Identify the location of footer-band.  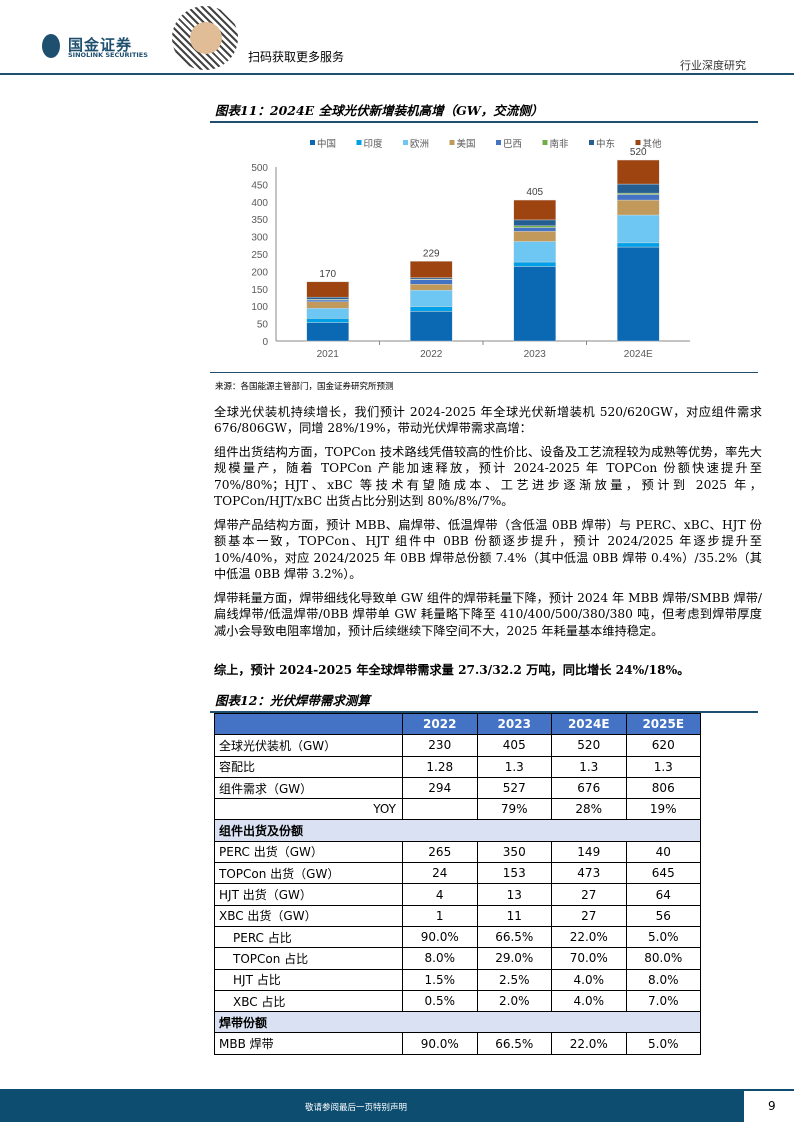
(372, 1105).